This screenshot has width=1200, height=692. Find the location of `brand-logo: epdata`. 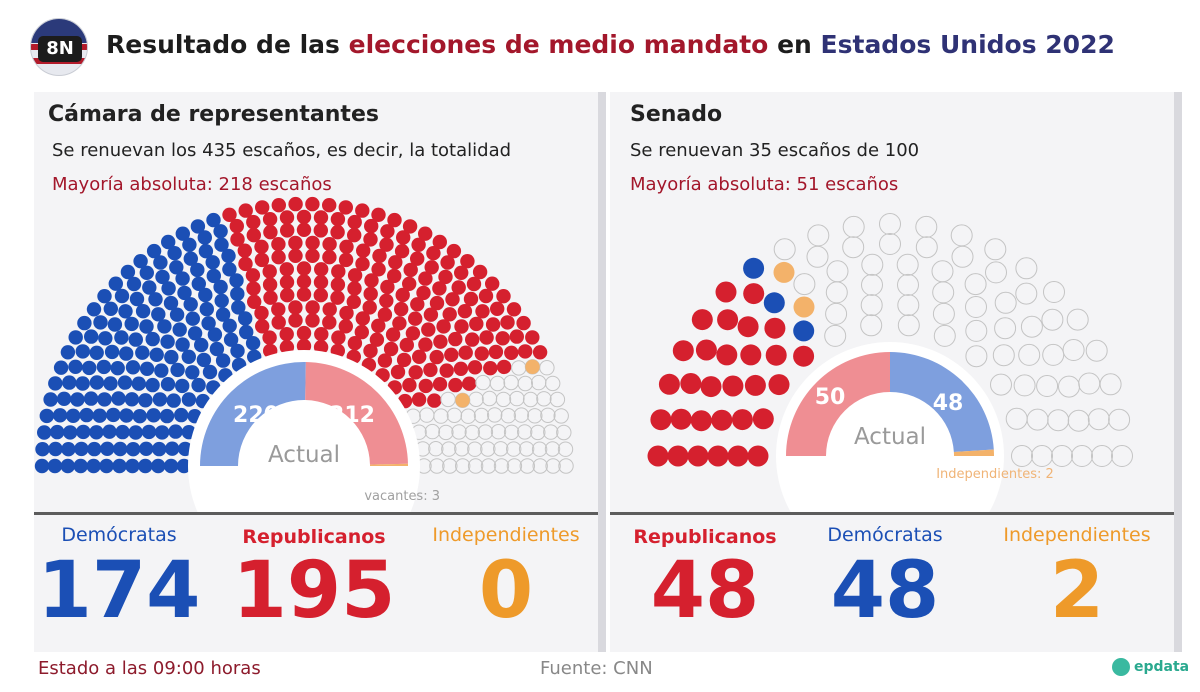

brand-logo: epdata is located at coordinates (1150, 667).